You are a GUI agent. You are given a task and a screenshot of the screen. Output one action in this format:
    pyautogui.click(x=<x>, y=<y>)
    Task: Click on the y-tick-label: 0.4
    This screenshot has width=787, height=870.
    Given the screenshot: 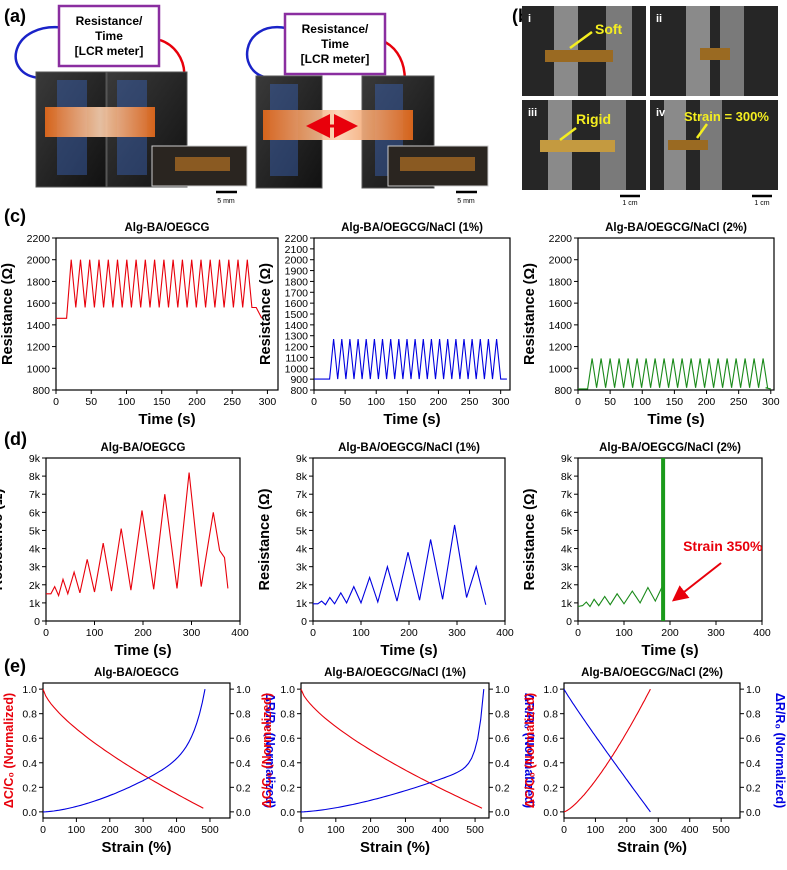 What is the action you would take?
    pyautogui.click(x=287, y=764)
    